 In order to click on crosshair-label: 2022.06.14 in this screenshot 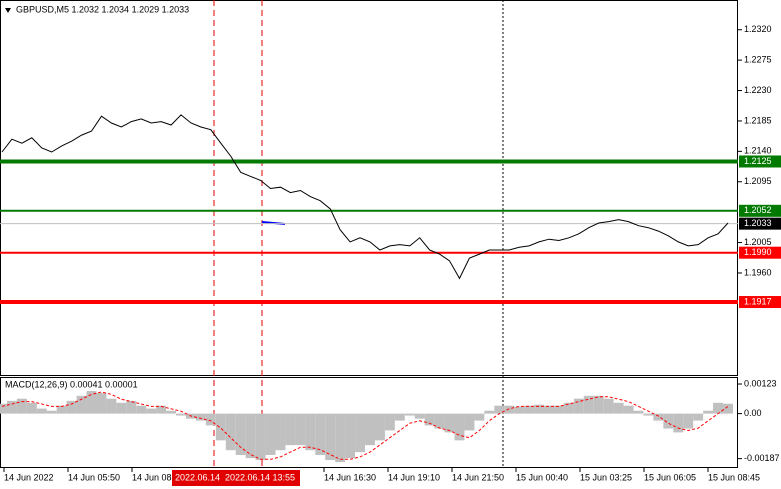, I will do `click(197, 477)`.